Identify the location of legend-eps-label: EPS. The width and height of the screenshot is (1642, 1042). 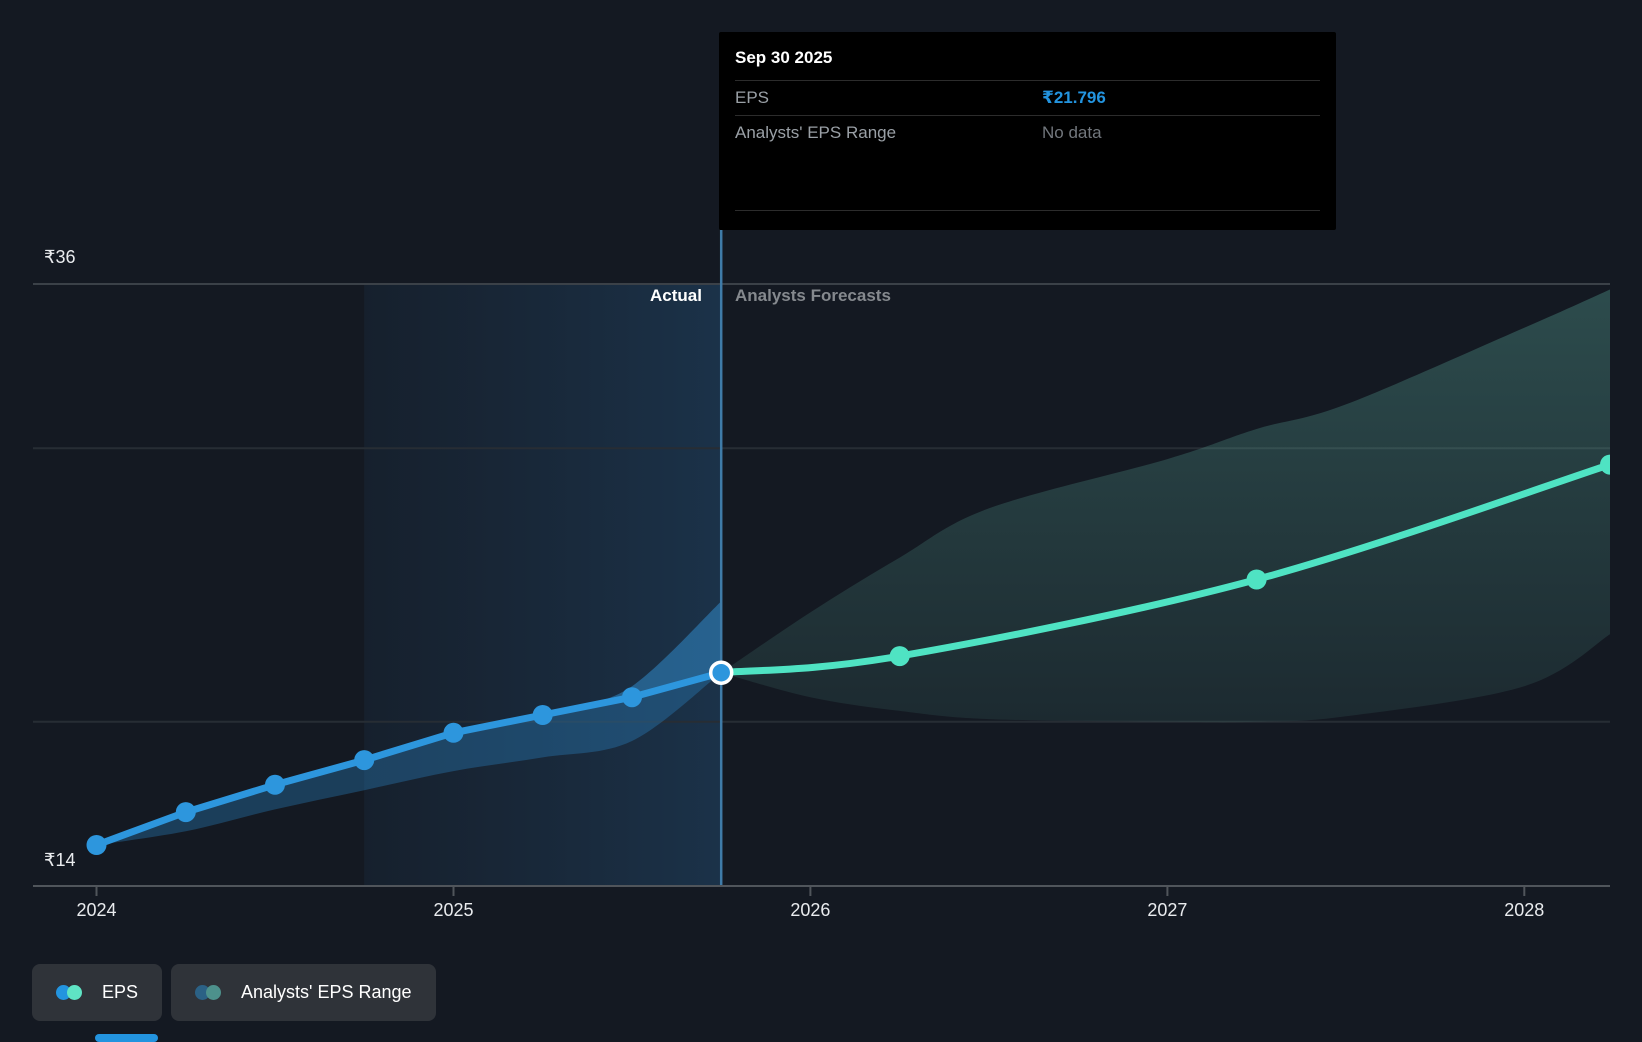
(120, 992).